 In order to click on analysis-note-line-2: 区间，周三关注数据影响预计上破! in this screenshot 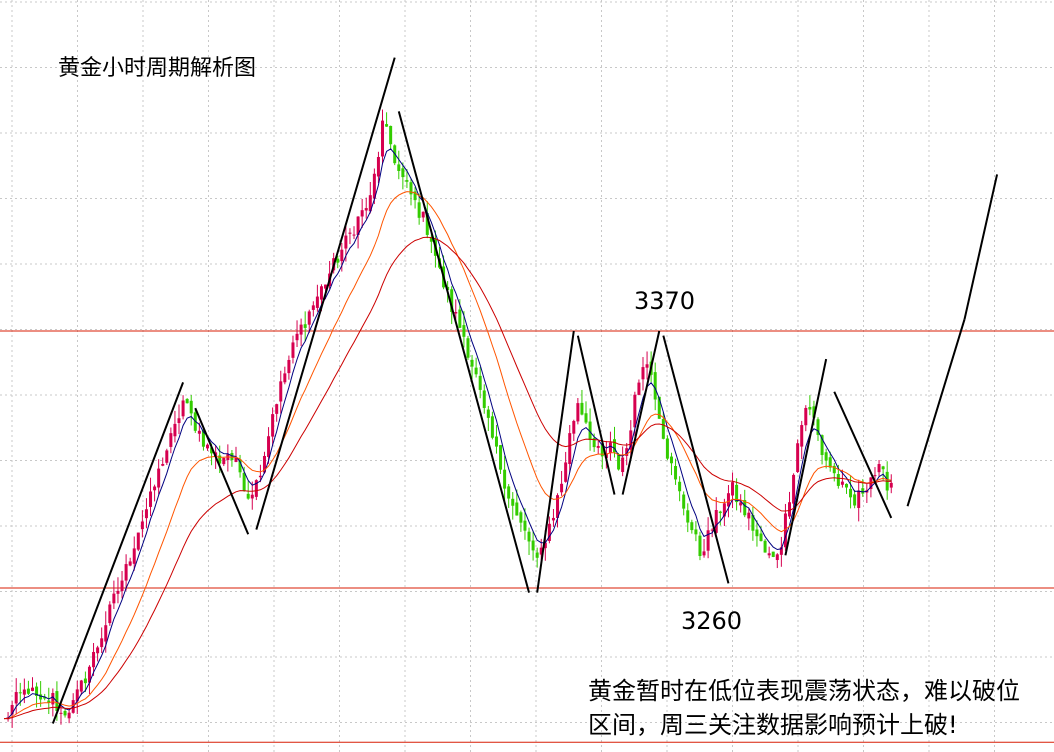, I will do `click(773, 725)`.